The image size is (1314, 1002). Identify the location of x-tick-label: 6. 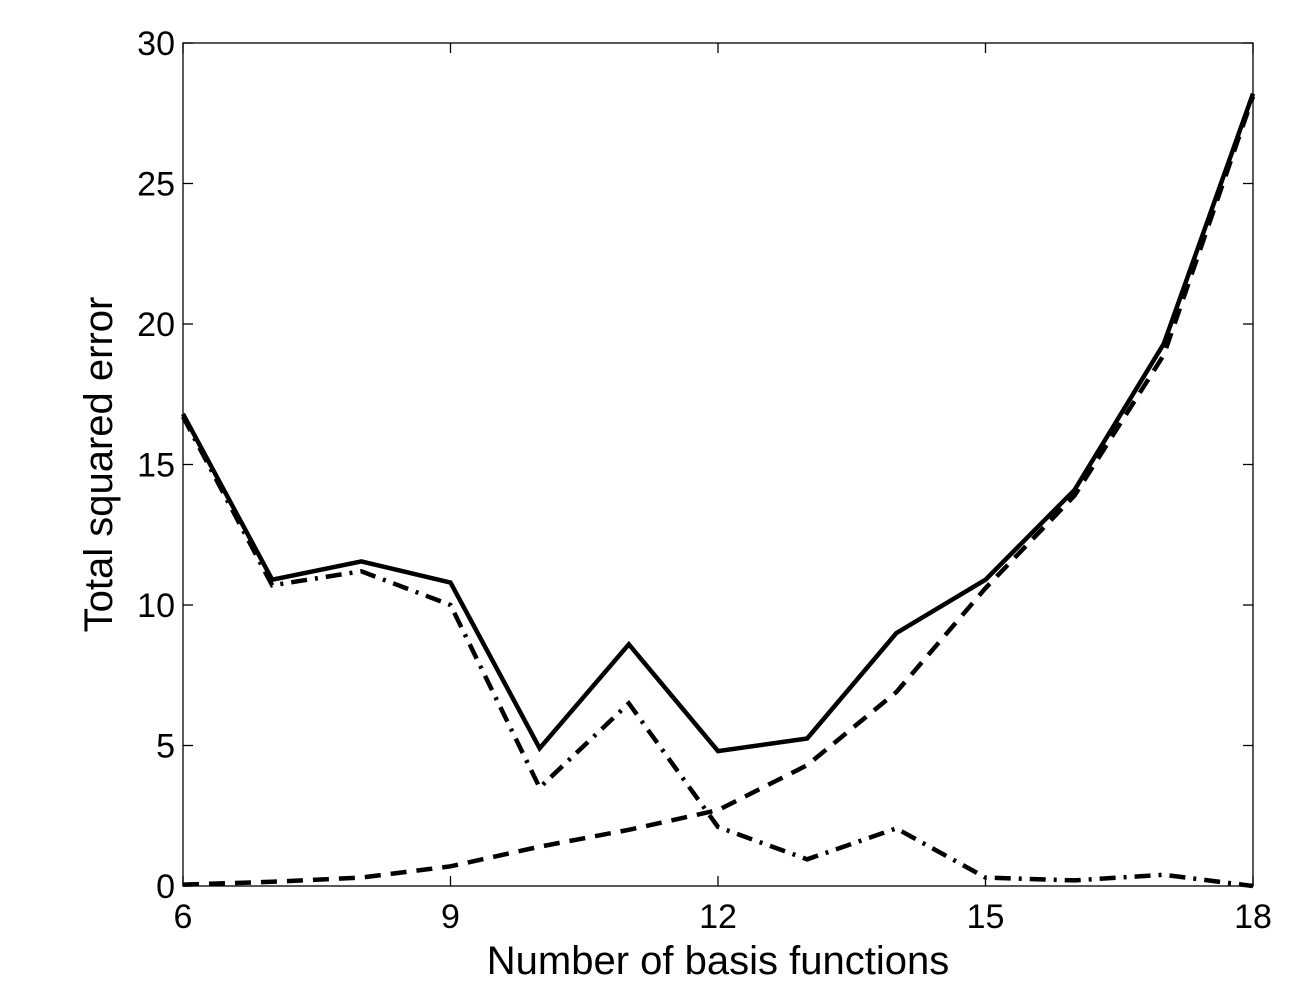
(183, 917).